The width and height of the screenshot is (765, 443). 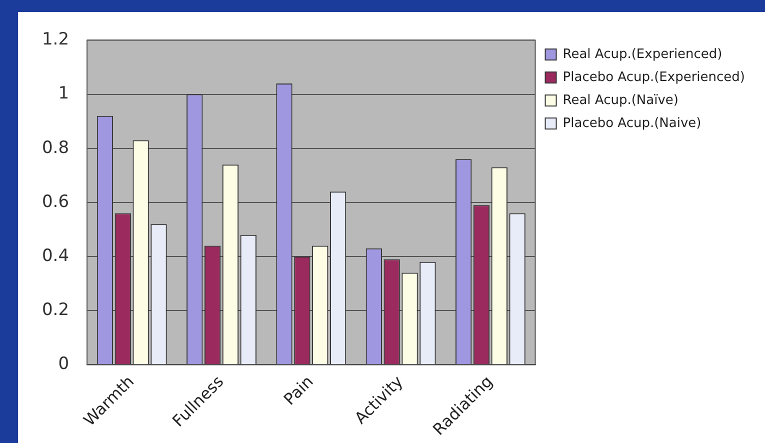 What do you see at coordinates (56, 40) in the screenshot?
I see `y-tick-label: 1.2` at bounding box center [56, 40].